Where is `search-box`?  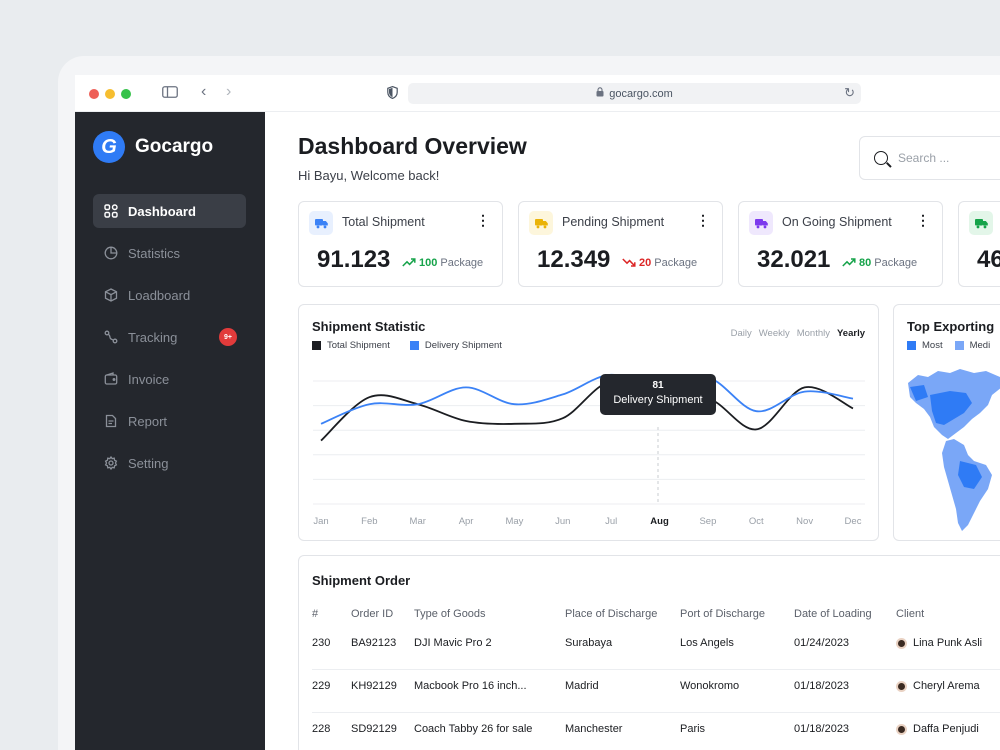 search-box is located at coordinates (929, 158).